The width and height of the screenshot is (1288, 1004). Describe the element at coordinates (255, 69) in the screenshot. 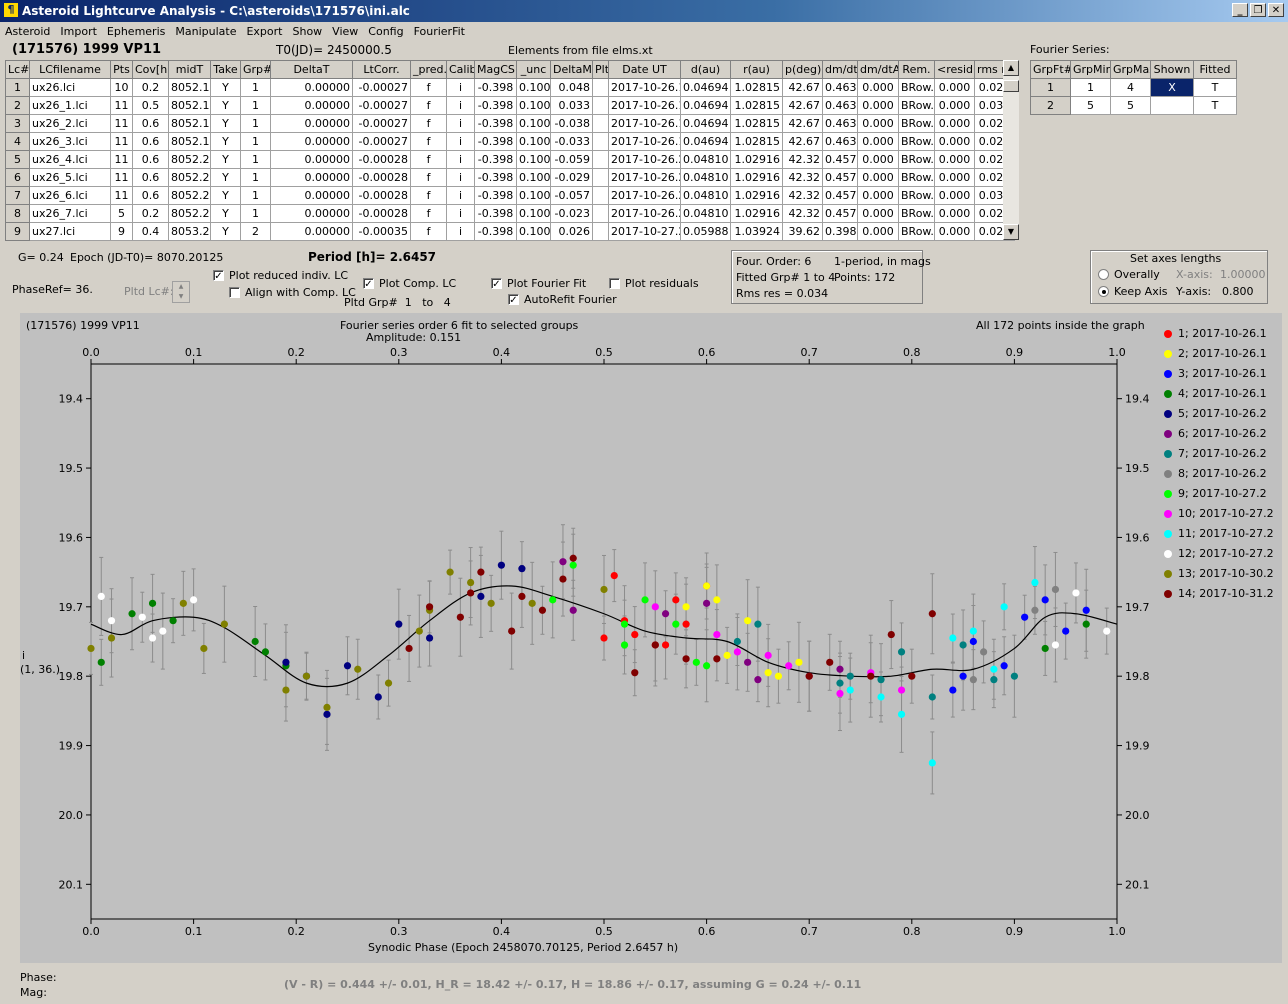

I see `column-header: Grp#` at that location.